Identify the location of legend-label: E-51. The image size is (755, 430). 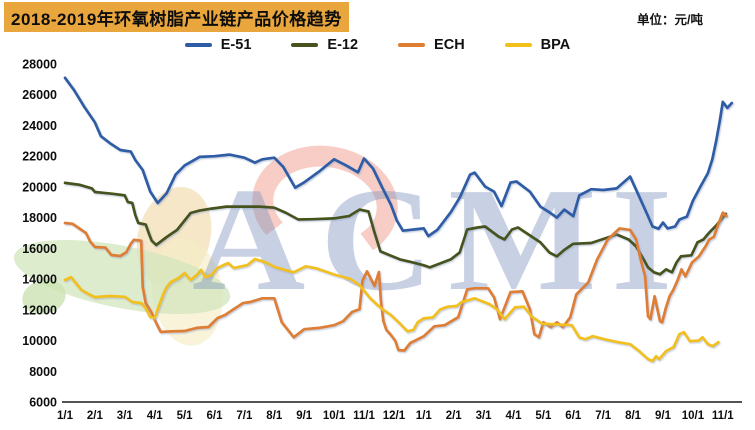
(236, 45).